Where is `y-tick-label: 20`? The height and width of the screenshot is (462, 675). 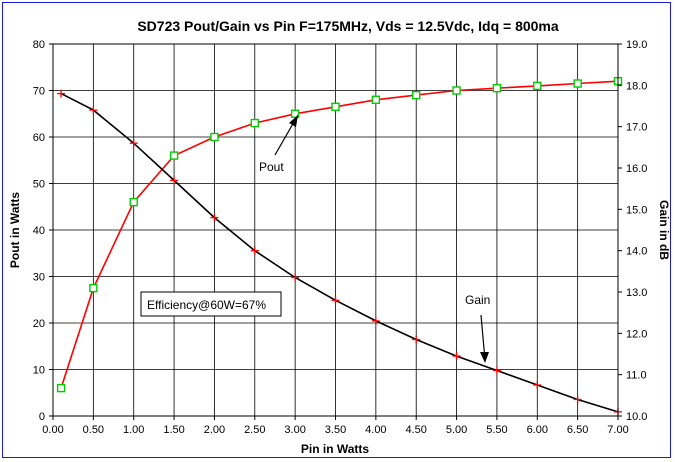
y-tick-label: 20 is located at coordinates (39, 324).